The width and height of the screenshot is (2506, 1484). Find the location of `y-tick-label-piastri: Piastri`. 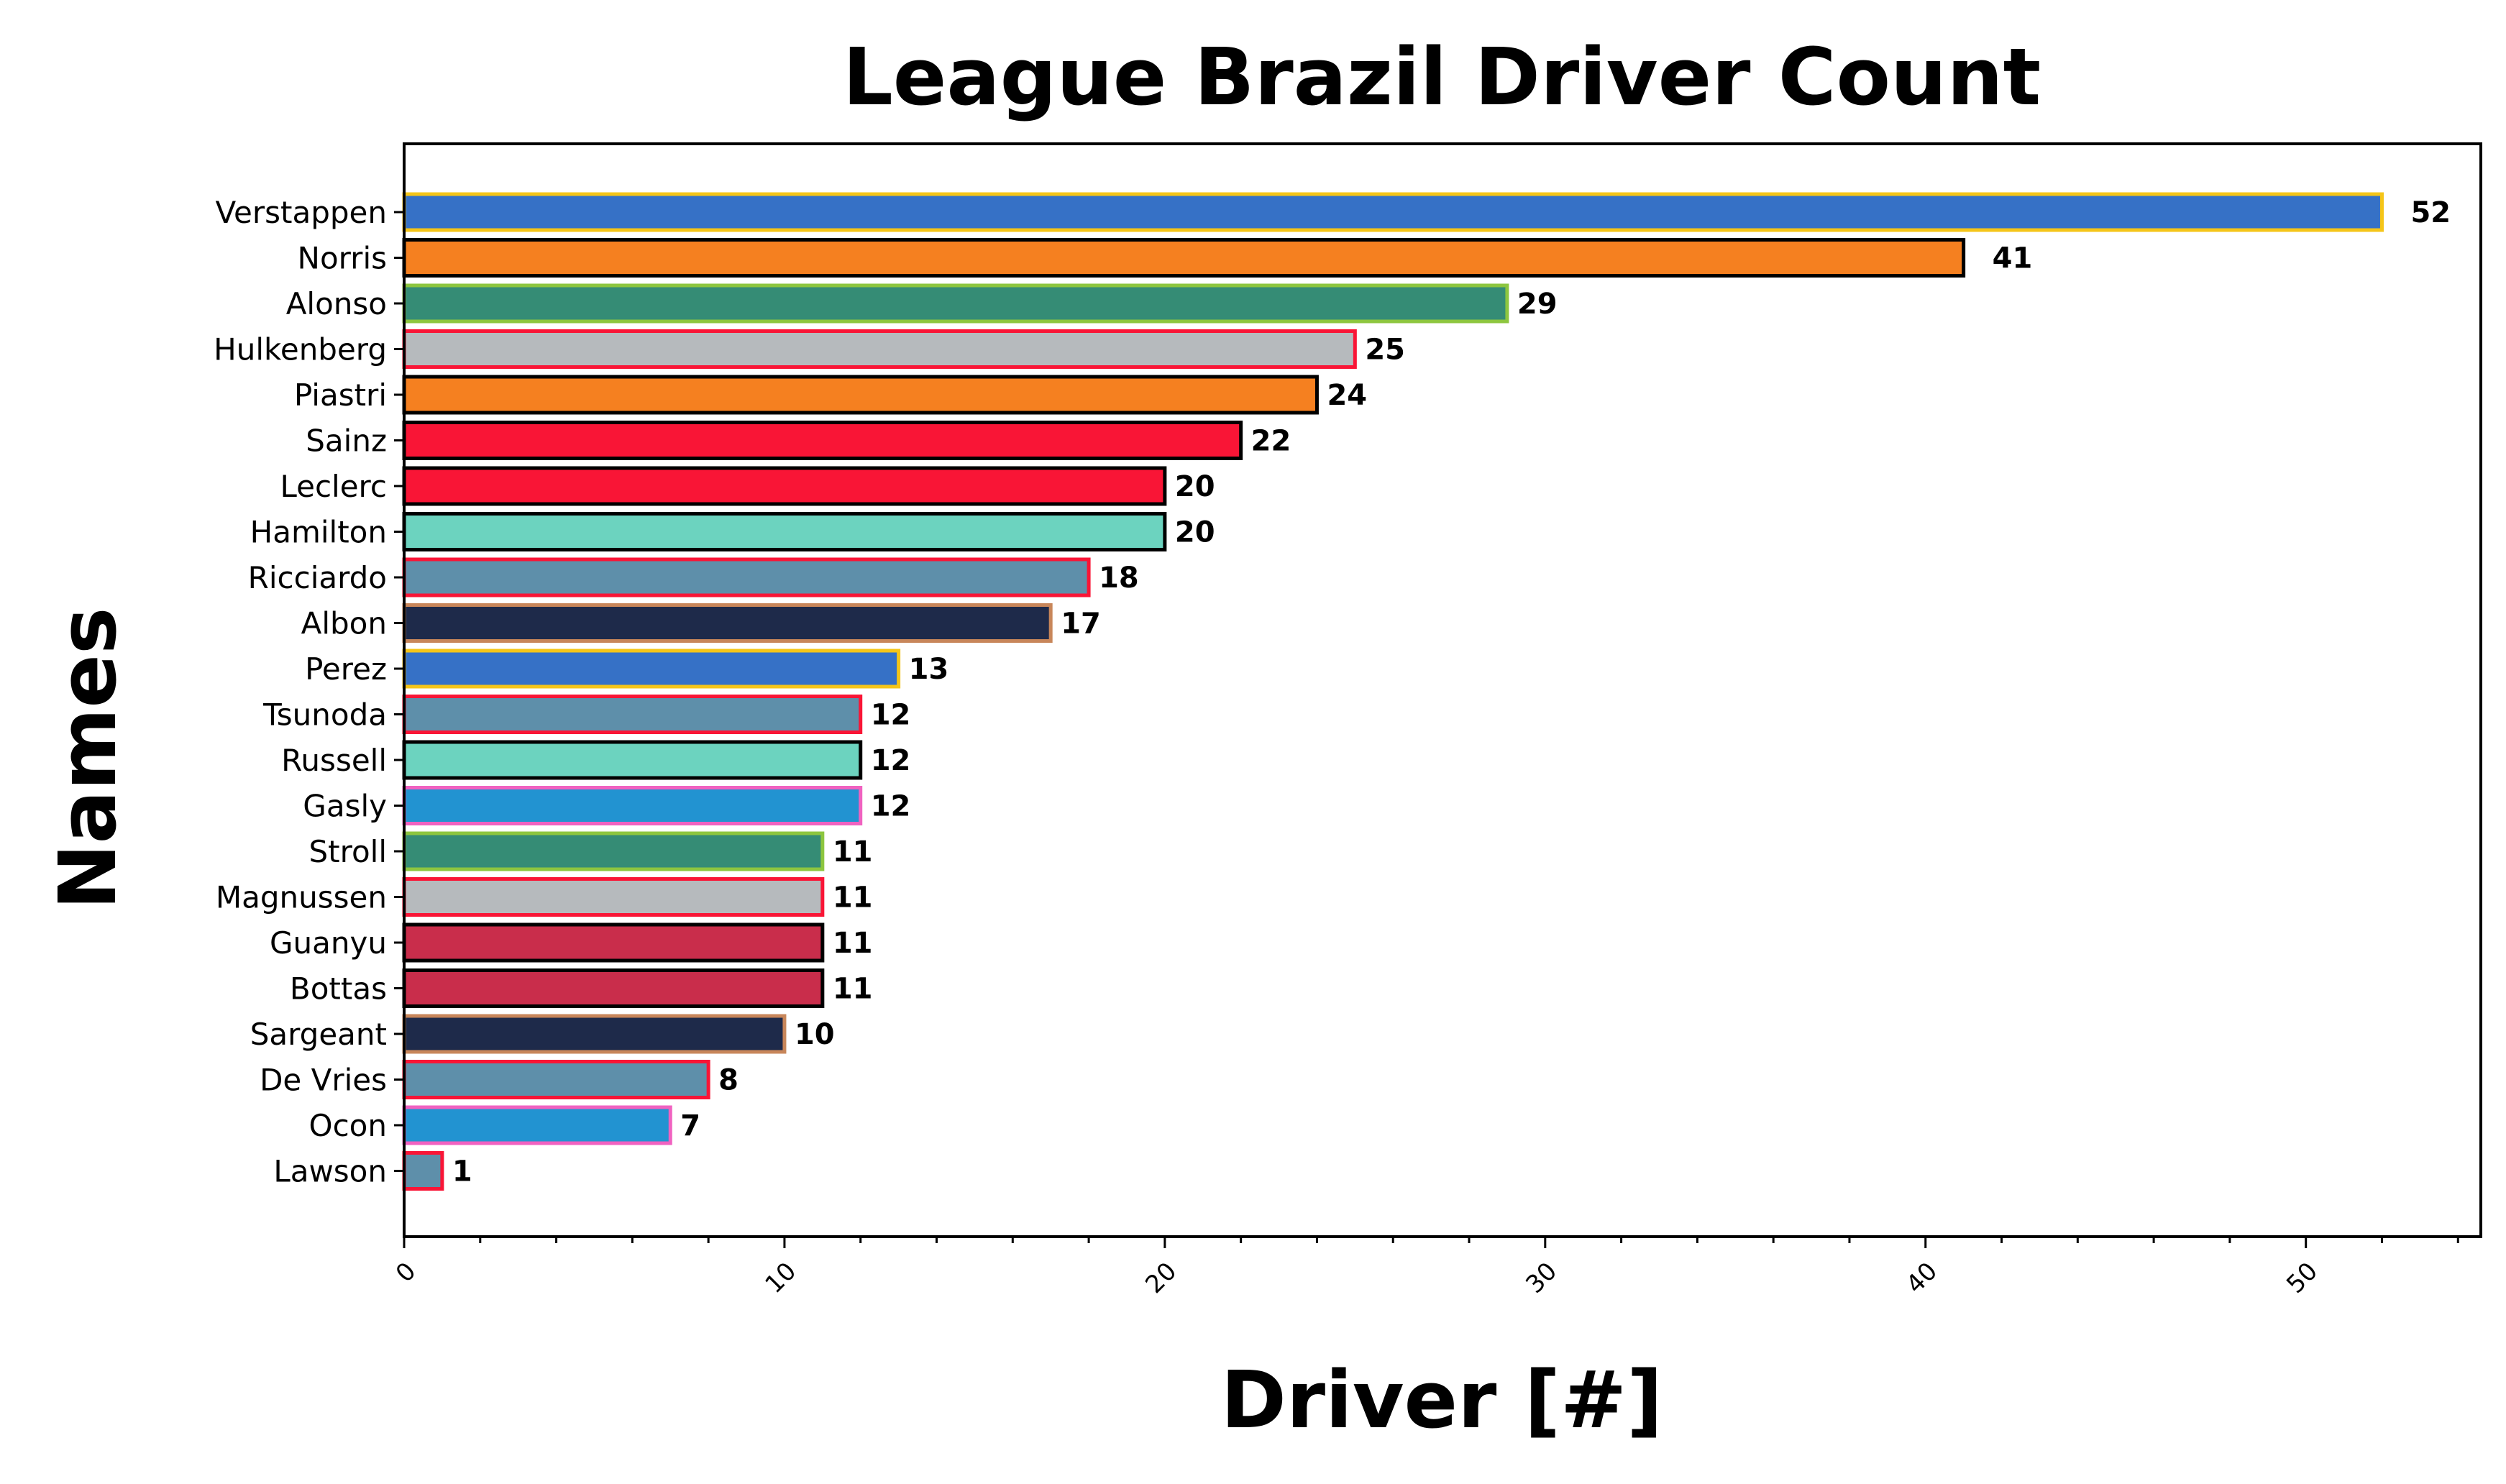

y-tick-label-piastri: Piastri is located at coordinates (340, 395).